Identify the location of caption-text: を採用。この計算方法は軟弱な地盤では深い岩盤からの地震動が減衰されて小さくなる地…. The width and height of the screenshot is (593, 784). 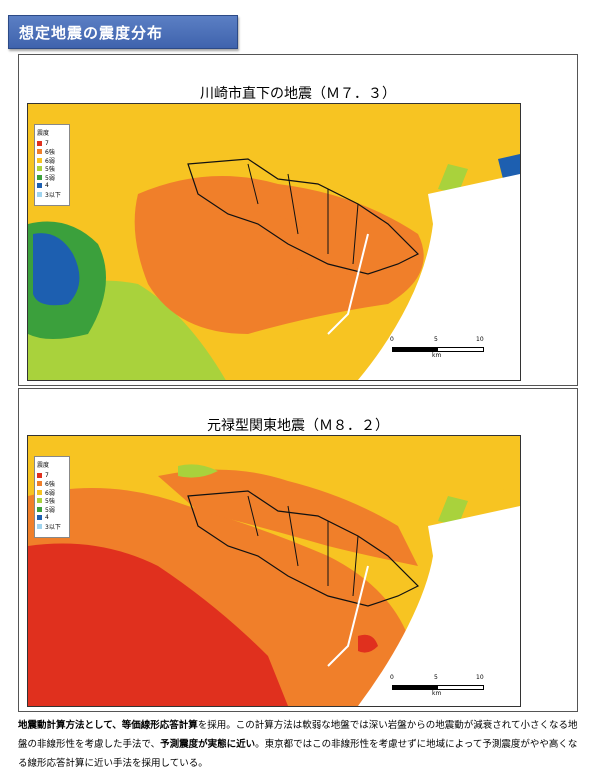
(298, 735).